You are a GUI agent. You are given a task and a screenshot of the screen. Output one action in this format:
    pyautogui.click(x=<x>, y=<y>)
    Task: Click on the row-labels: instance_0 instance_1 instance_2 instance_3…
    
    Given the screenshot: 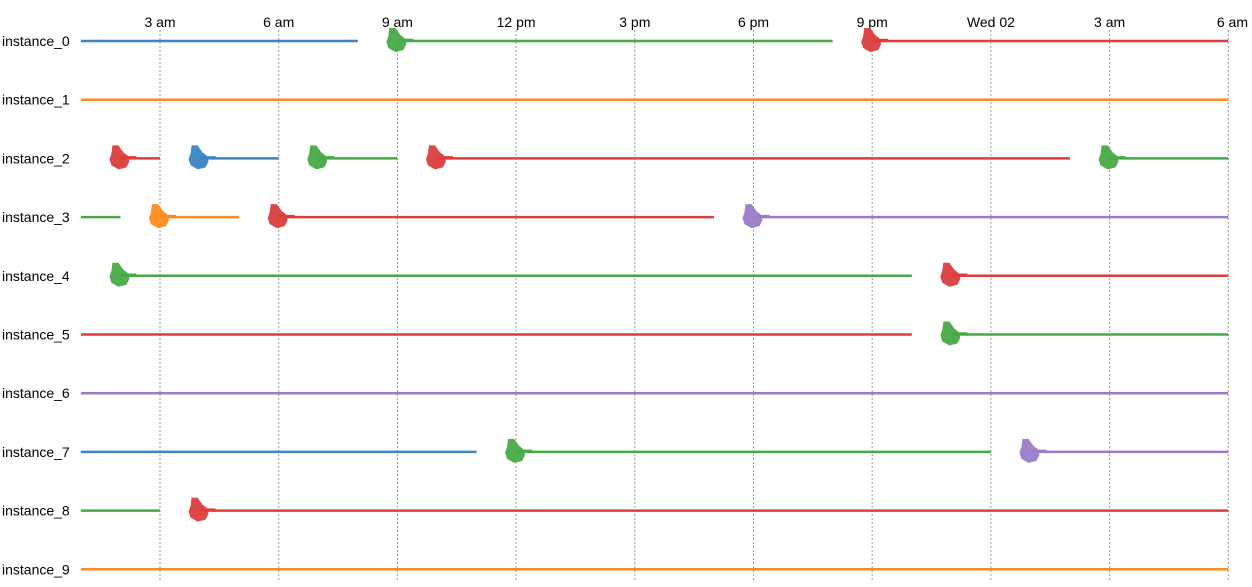 What is the action you would take?
    pyautogui.click(x=36, y=305)
    